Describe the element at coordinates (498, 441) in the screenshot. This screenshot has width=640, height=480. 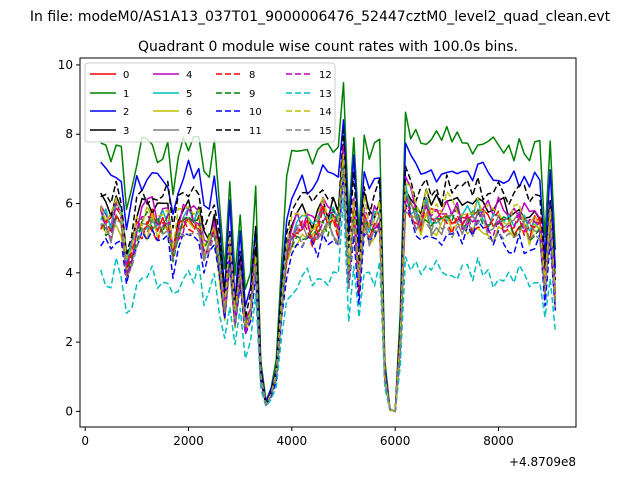
I see `x-tick-label: 8000` at that location.